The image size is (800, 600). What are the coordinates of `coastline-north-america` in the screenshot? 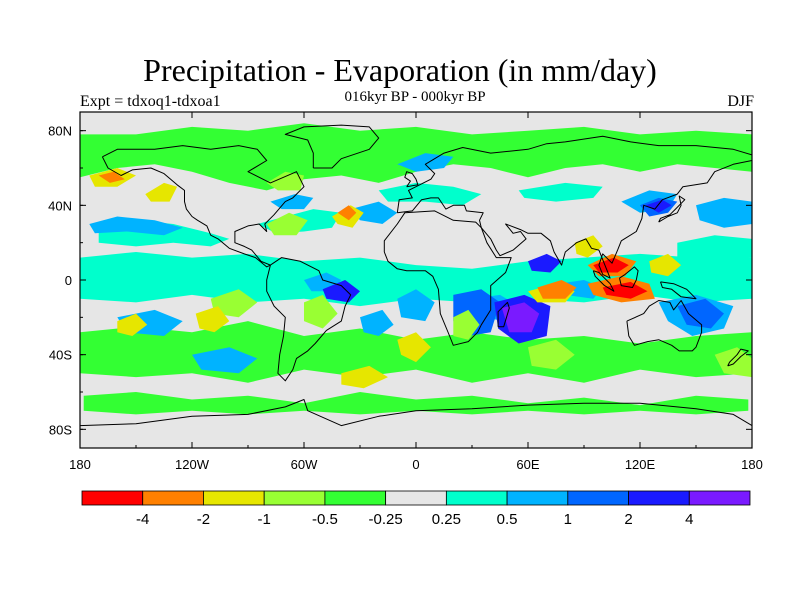 It's located at (203, 206).